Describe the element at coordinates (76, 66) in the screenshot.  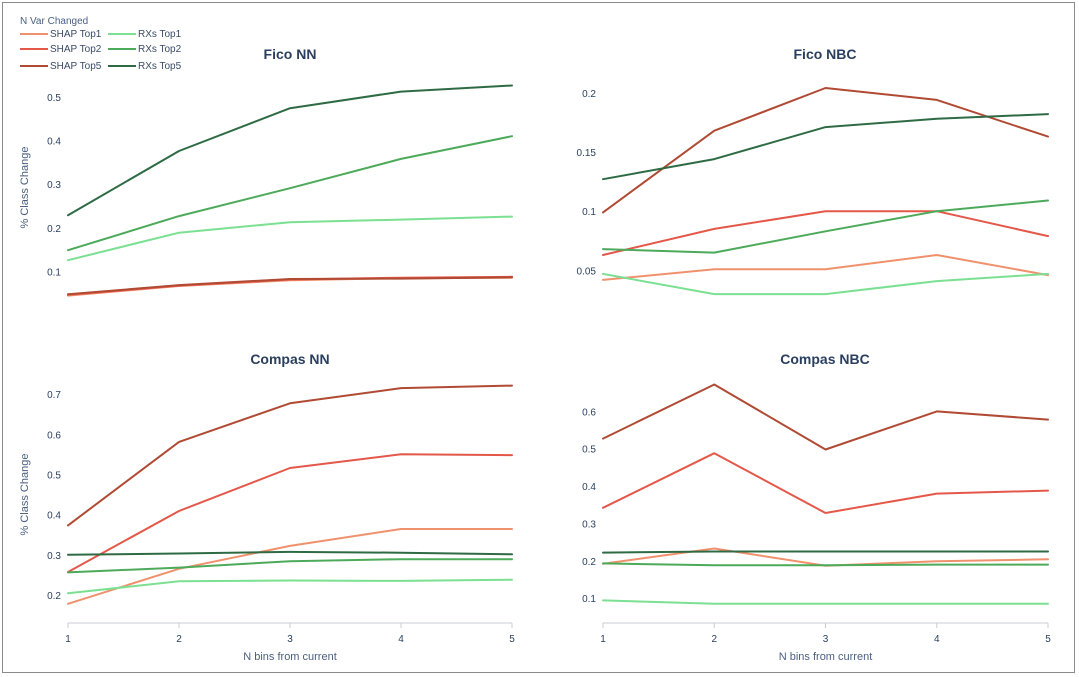
I see `legend-label: SHAP Top5` at that location.